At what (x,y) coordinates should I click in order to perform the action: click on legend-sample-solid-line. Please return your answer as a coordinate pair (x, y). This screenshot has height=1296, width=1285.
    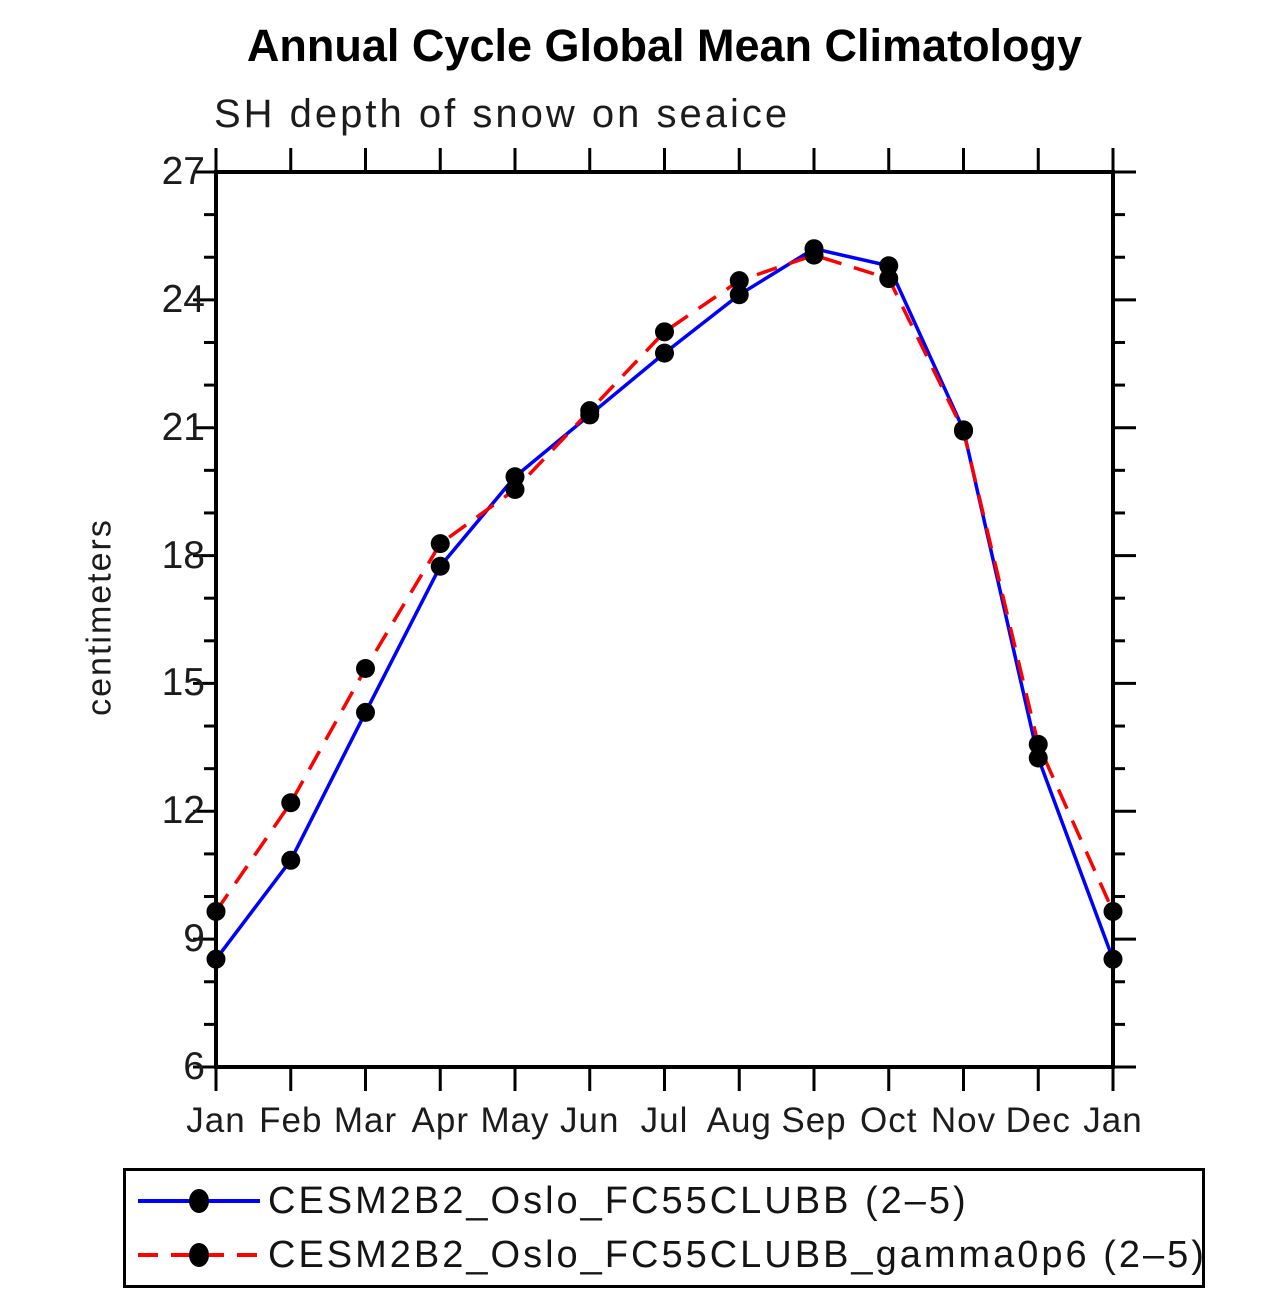
    Looking at the image, I should click on (199, 1201).